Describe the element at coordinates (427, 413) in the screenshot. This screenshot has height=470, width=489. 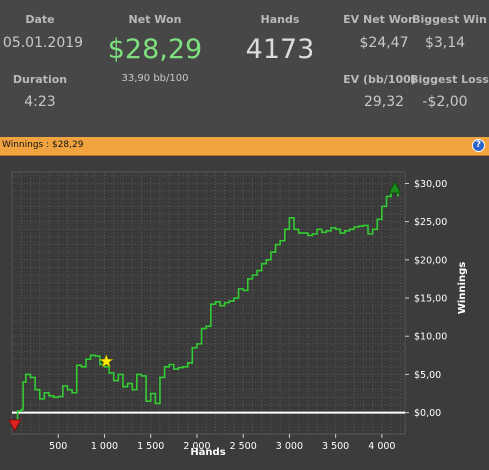
I see `y-tick-label: $0,00` at that location.